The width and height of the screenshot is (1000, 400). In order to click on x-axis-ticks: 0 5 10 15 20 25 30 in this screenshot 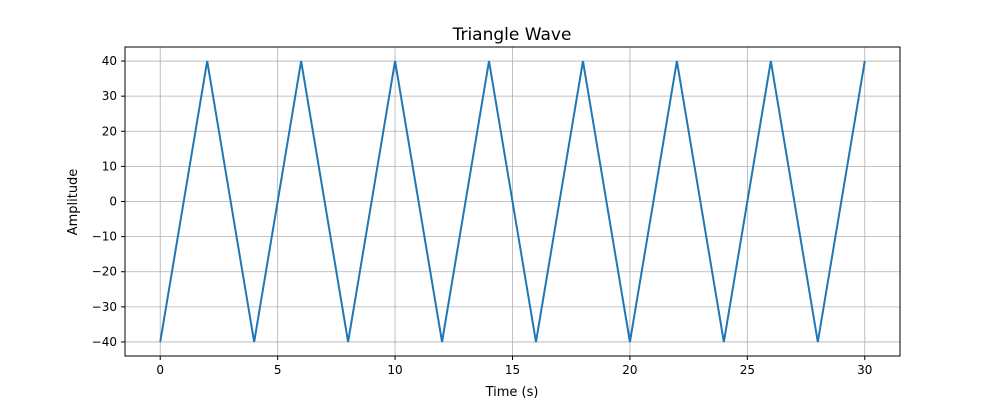, I will do `click(514, 366)`.